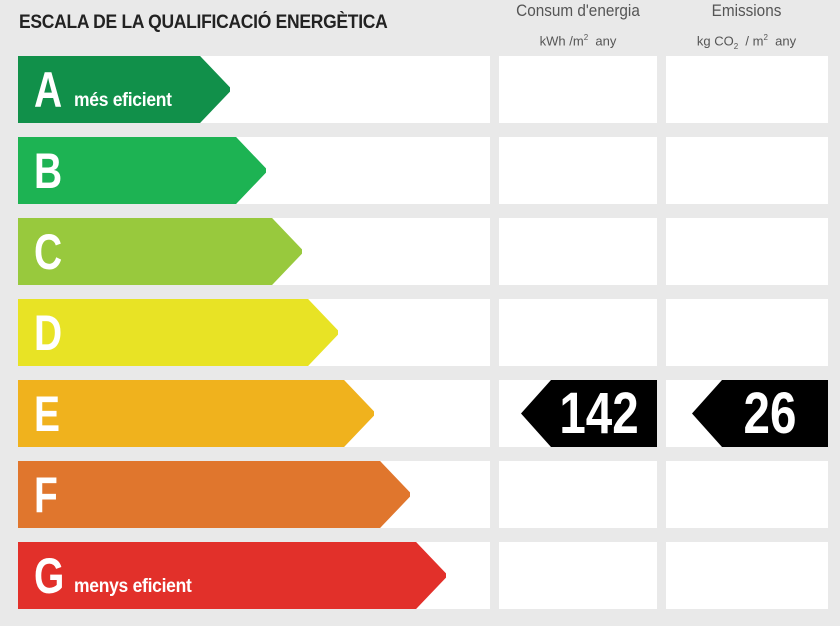 This screenshot has height=626, width=840. What do you see at coordinates (578, 494) in the screenshot?
I see `consum-cell-f` at bounding box center [578, 494].